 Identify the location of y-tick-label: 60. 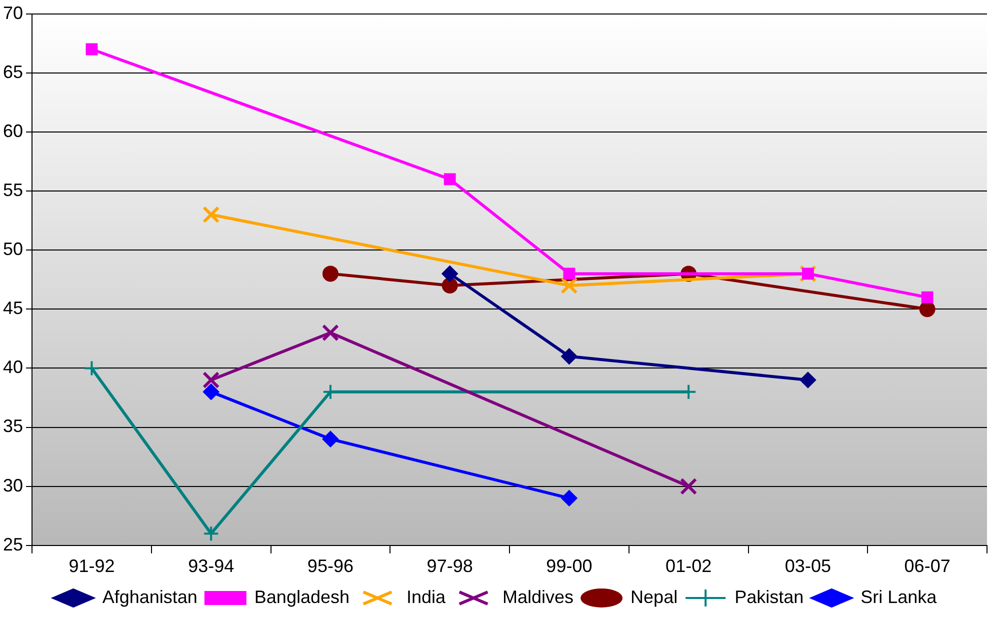
(13, 130).